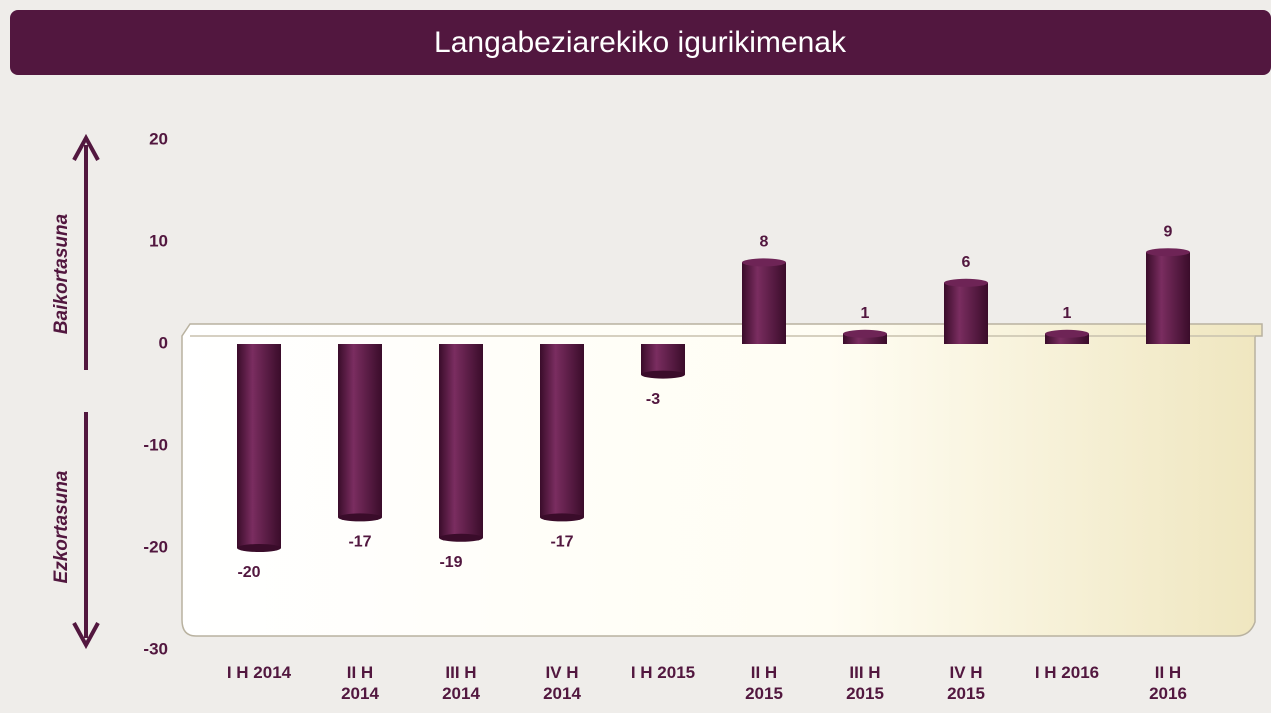 The height and width of the screenshot is (713, 1271). Describe the element at coordinates (966, 262) in the screenshot. I see `data-label: 6` at that location.